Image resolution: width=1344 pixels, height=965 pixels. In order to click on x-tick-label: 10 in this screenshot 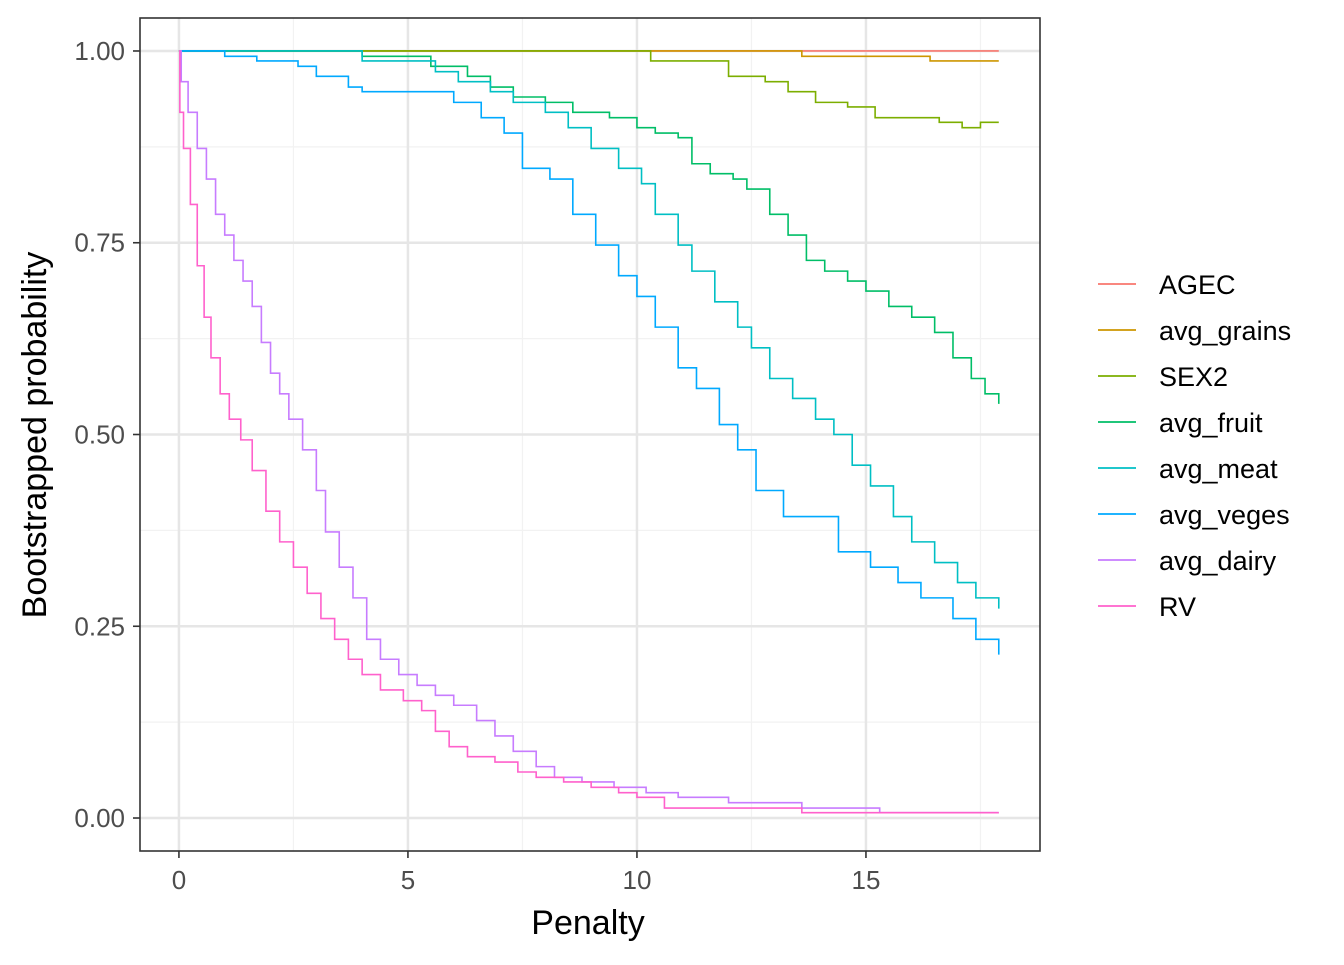, I will do `click(636, 880)`.